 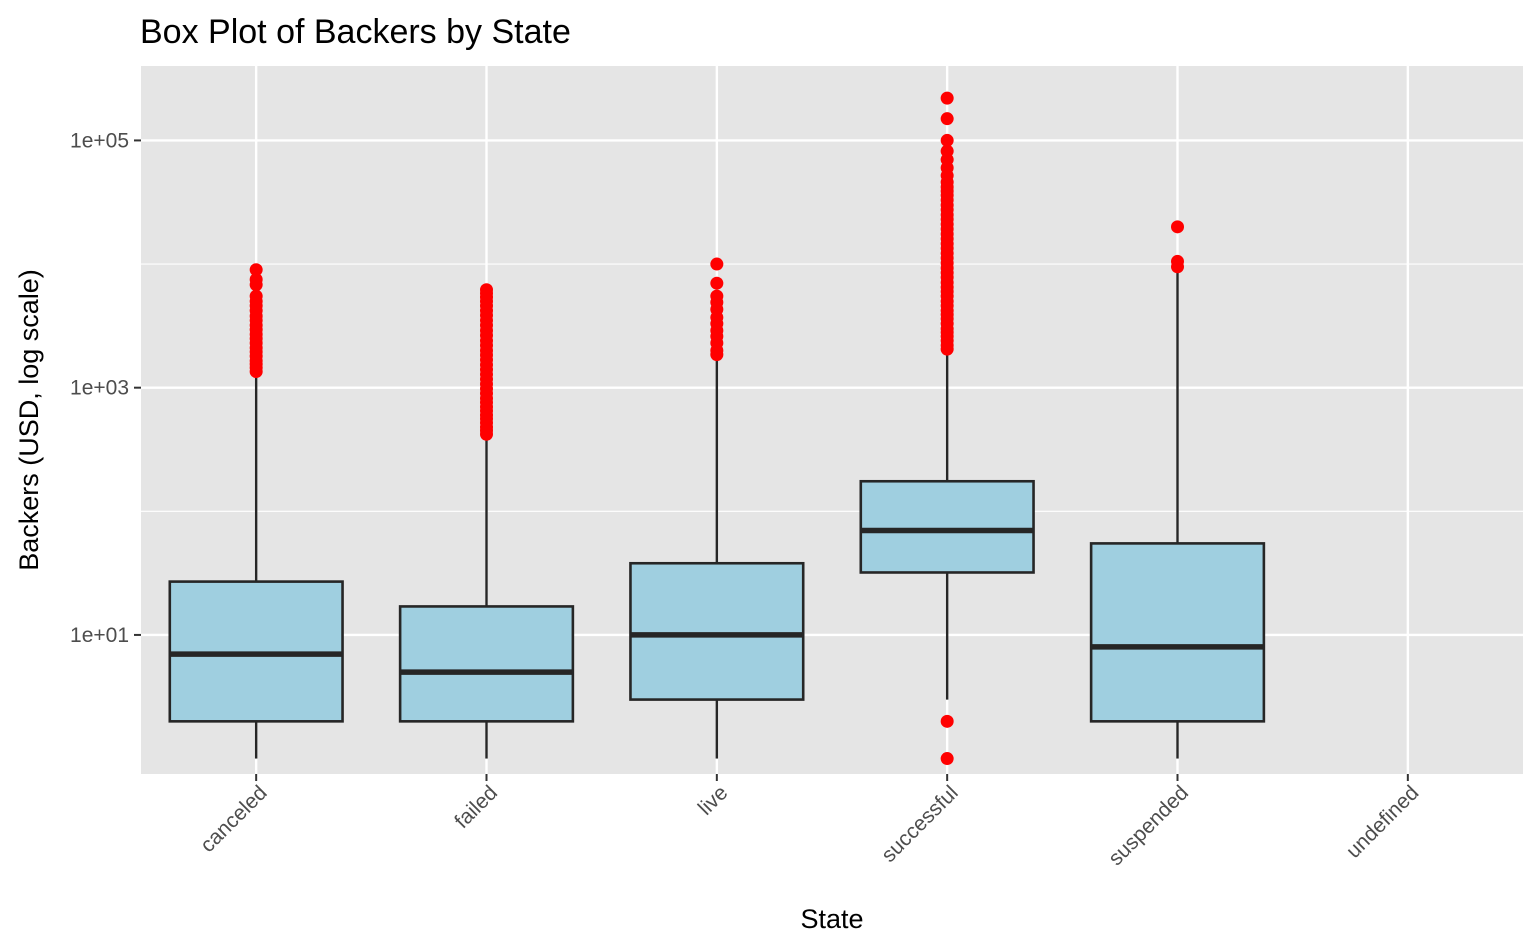 I want to click on y-axis: 1e+01 1e+03 1e+05, so click(x=105, y=388).